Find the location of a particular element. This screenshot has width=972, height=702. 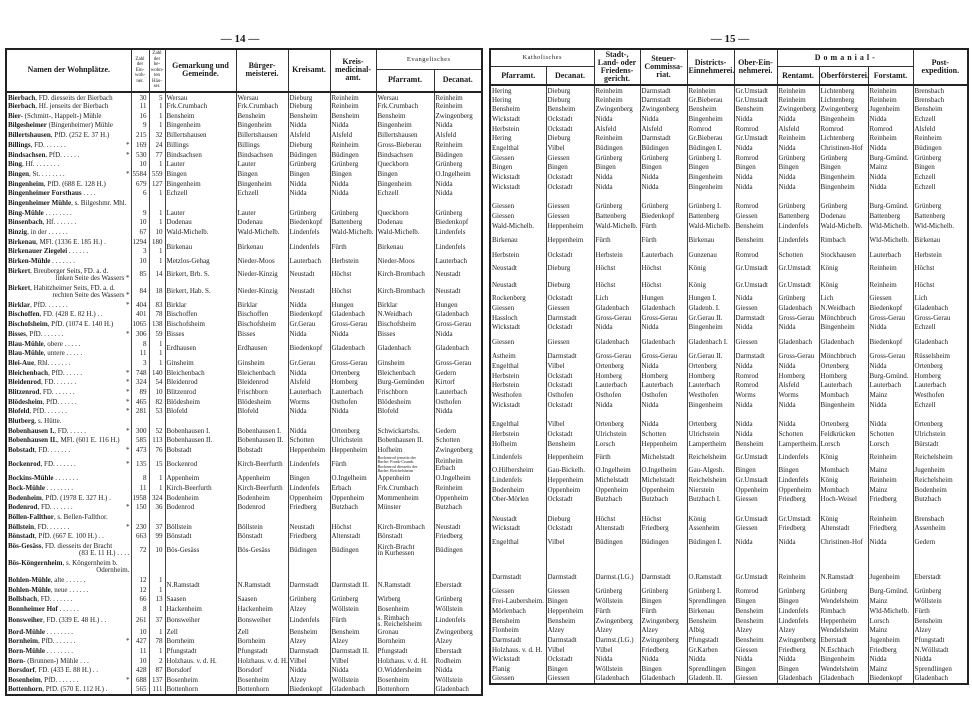

table-row: Bingenheimer Mühle, s. Bilgeshmr. Mhl. is located at coordinates (244, 203).